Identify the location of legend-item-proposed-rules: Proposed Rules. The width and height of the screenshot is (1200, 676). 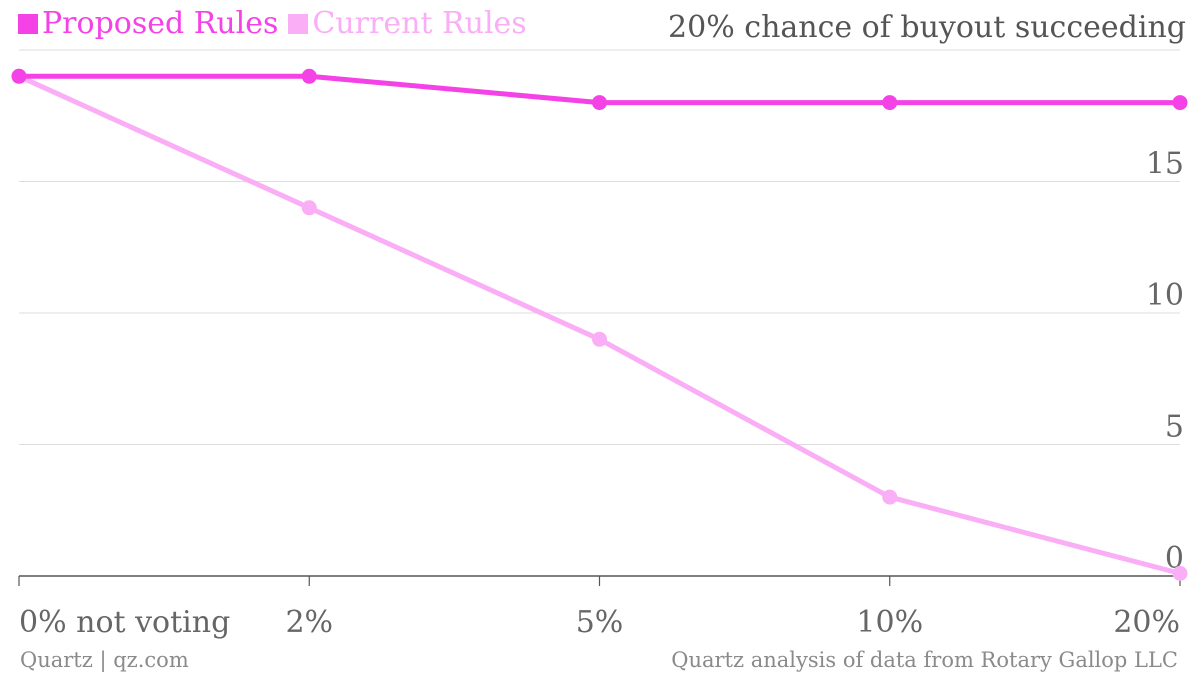
(148, 23).